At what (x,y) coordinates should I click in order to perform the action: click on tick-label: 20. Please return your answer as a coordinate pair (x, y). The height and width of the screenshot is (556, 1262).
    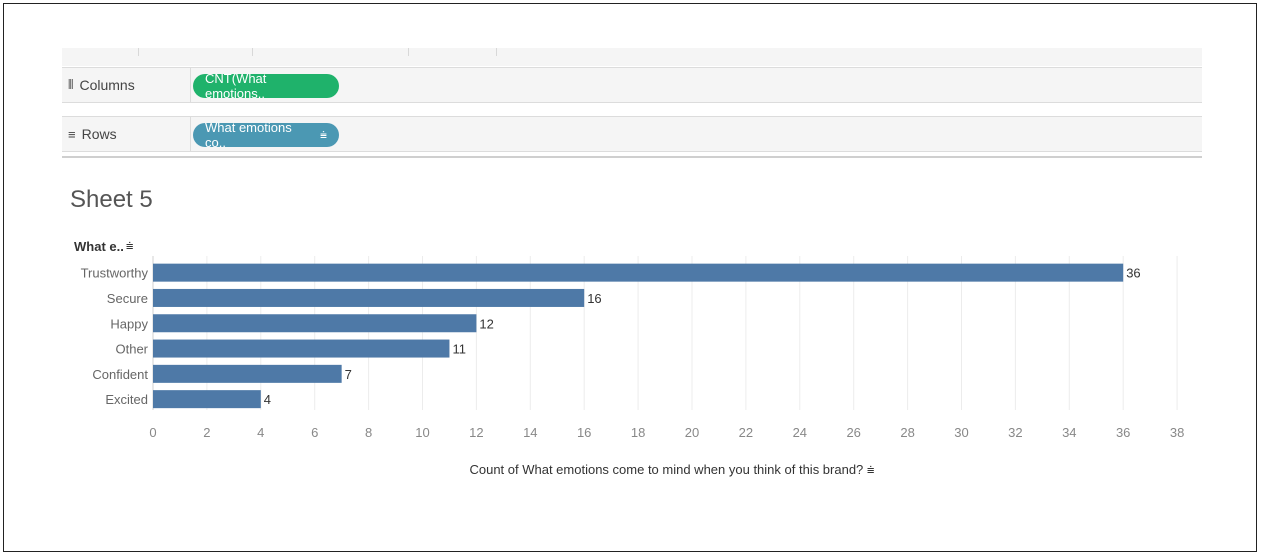
    Looking at the image, I should click on (692, 432).